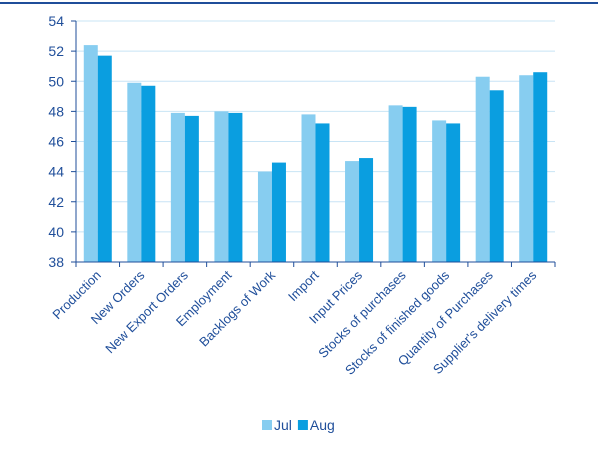  What do you see at coordinates (237, 308) in the screenshot?
I see `x-category-label: Backlogs of Work` at bounding box center [237, 308].